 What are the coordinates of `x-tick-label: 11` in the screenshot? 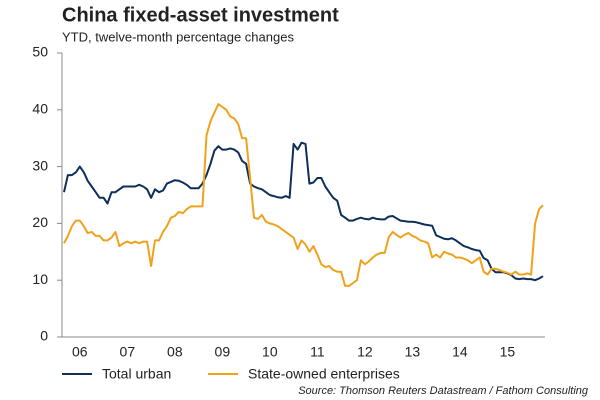 It's located at (317, 352).